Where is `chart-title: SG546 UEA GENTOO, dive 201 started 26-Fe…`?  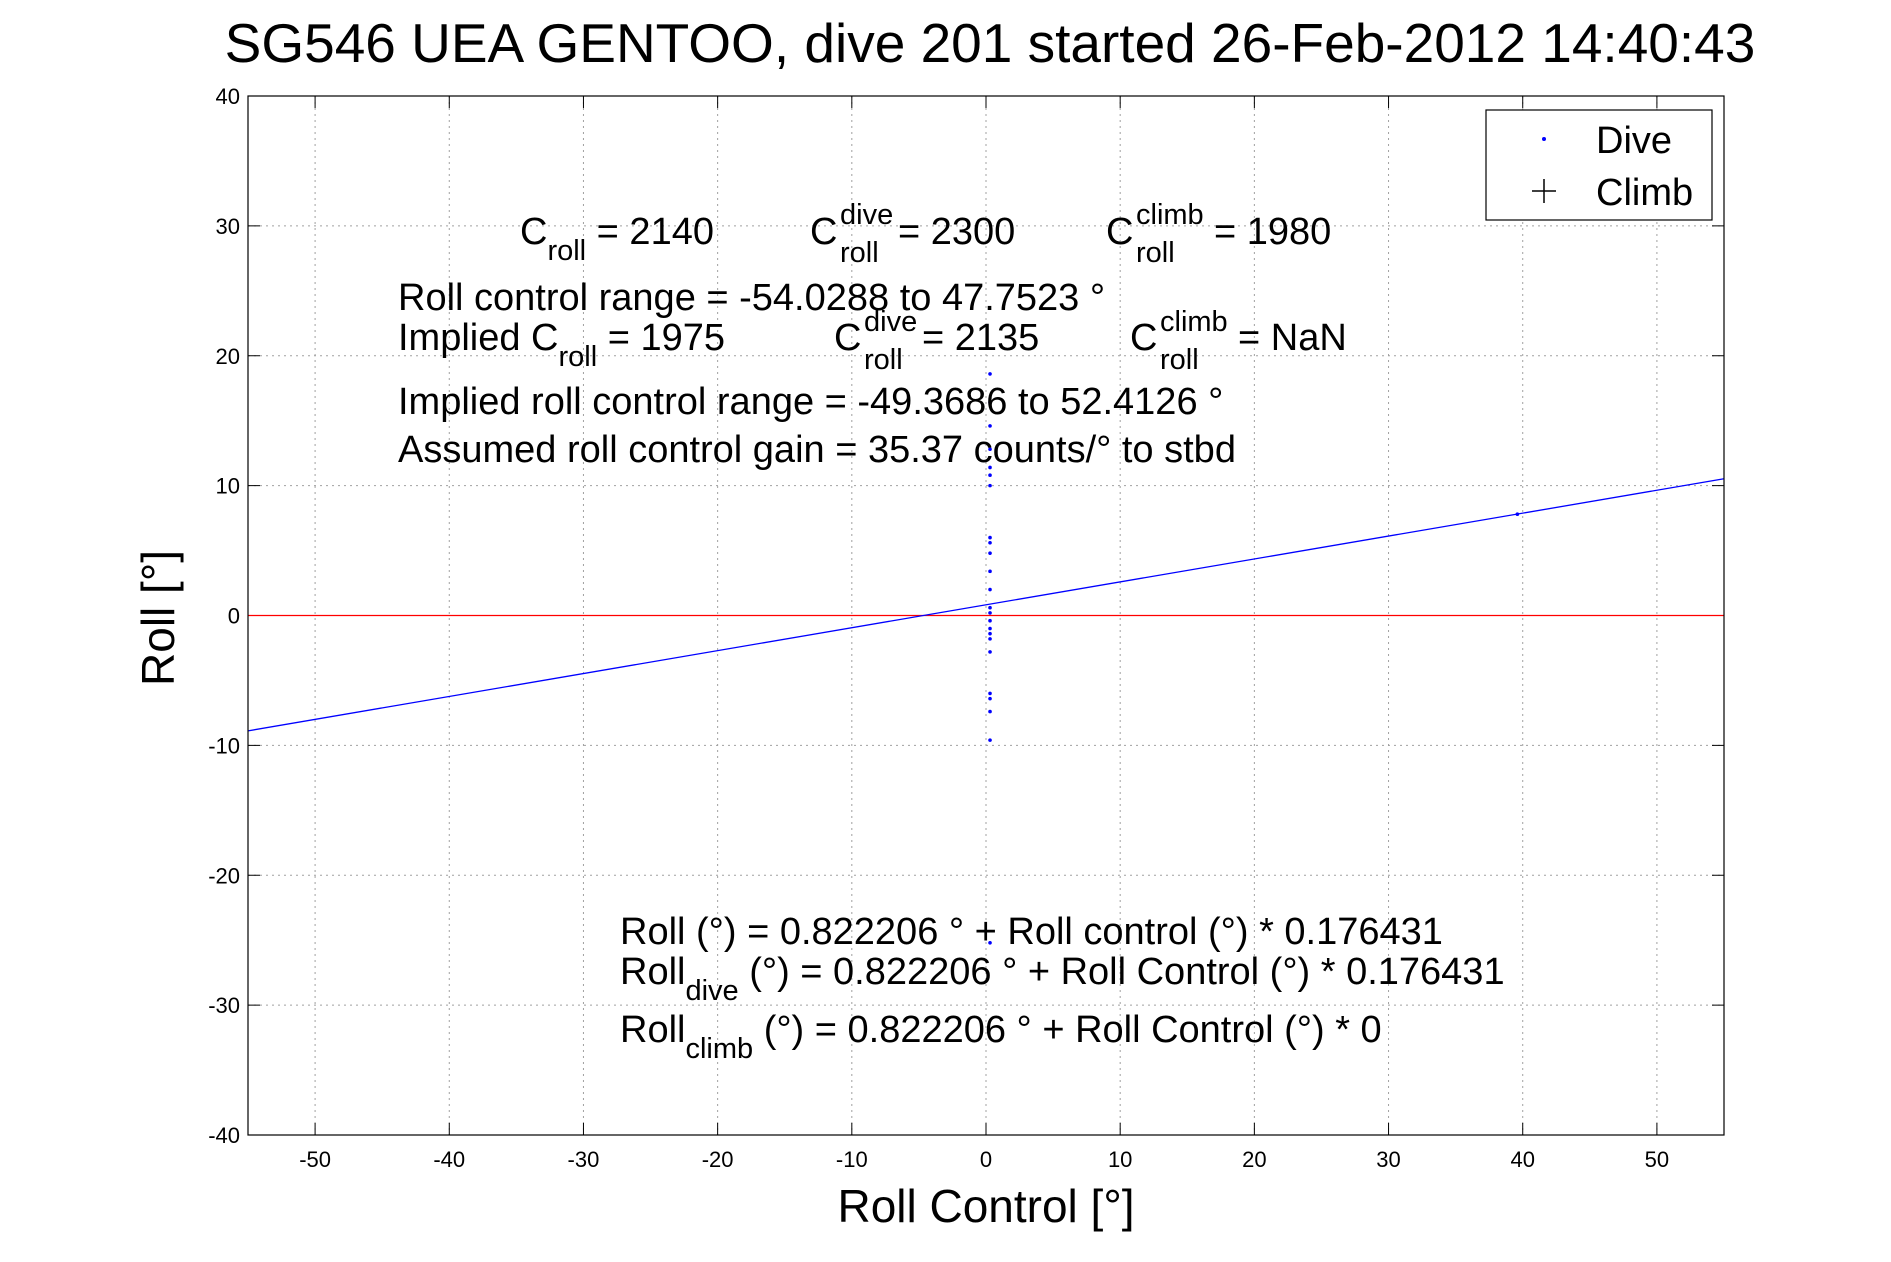 chart-title: SG546 UEA GENTOO, dive 201 started 26-Fe… is located at coordinates (990, 43).